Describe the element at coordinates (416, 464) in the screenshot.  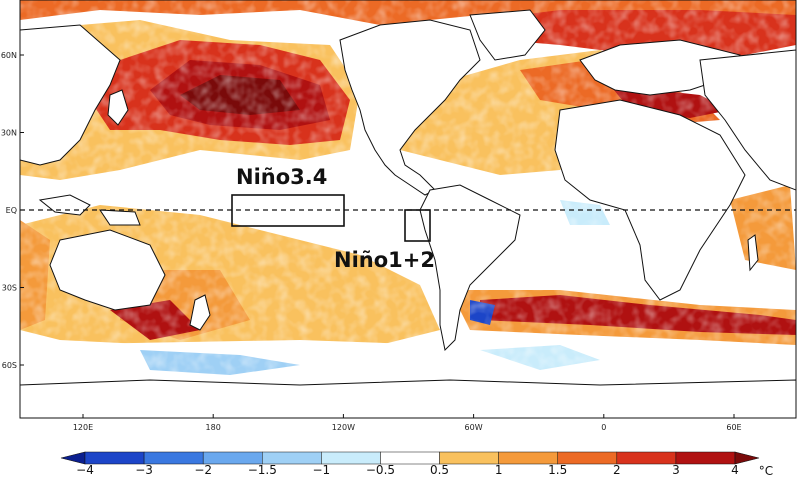
I see `colorbar: −4 −3 −2 −1.5 −1 −0.5 0.5 1 1.5 2 3 4 °C` at that location.